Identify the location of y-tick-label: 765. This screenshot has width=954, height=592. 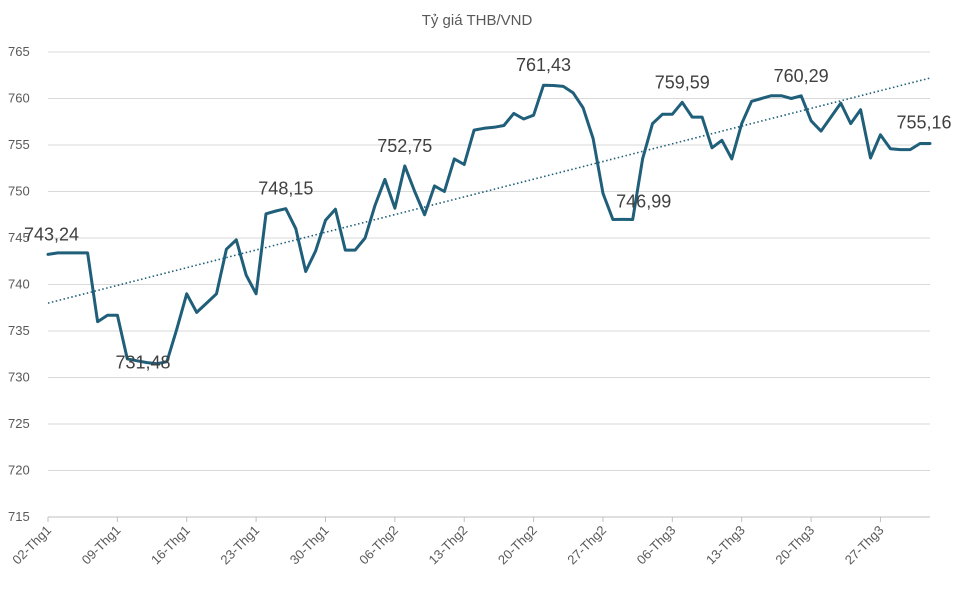
(19, 51).